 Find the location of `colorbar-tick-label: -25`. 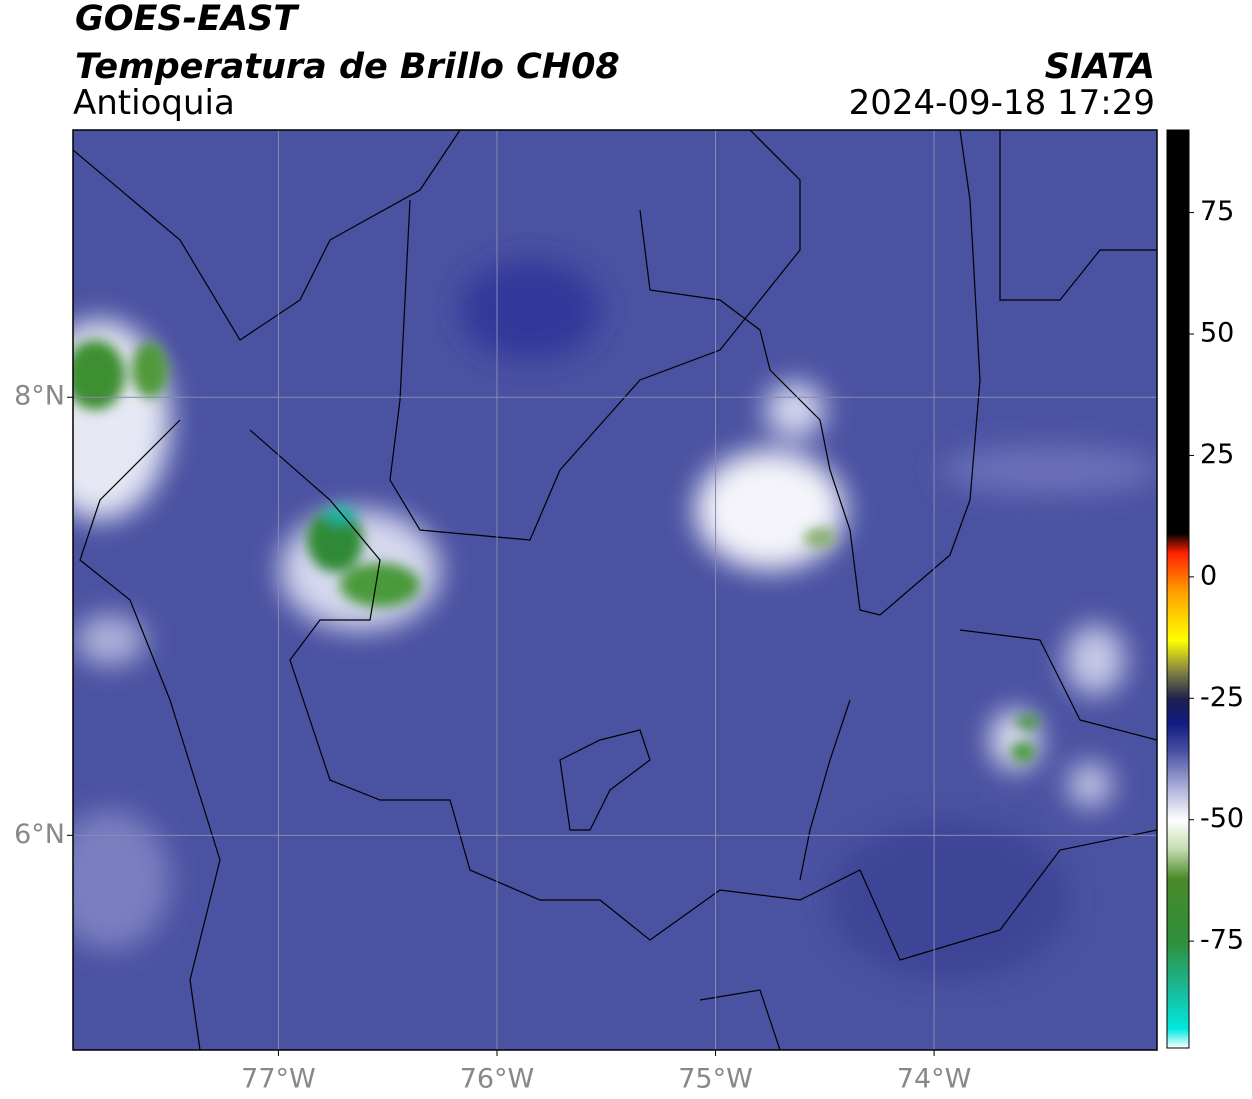

colorbar-tick-label: -25 is located at coordinates (1222, 697).